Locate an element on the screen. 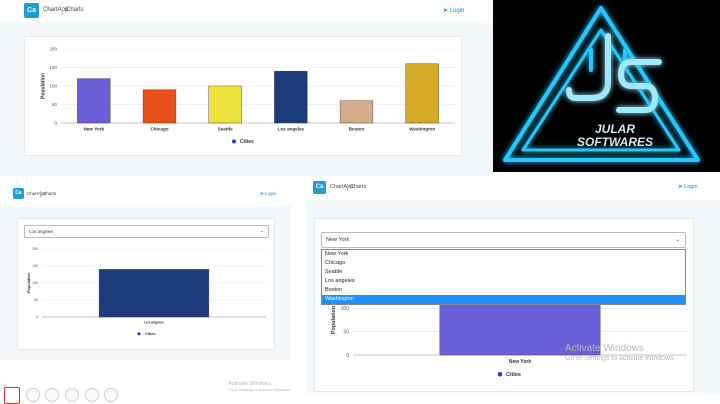  bar-chicago is located at coordinates (159, 106).